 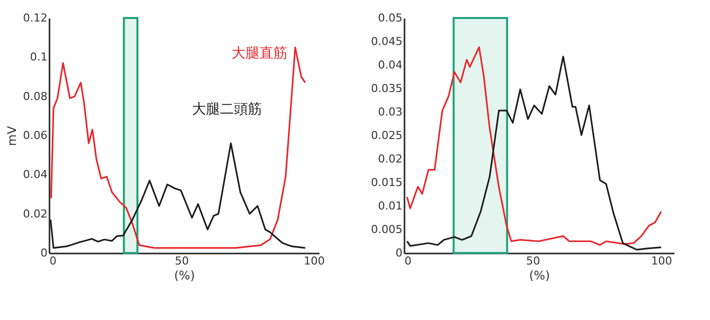 I want to click on y-tick-label: 0.12, so click(x=35, y=18).